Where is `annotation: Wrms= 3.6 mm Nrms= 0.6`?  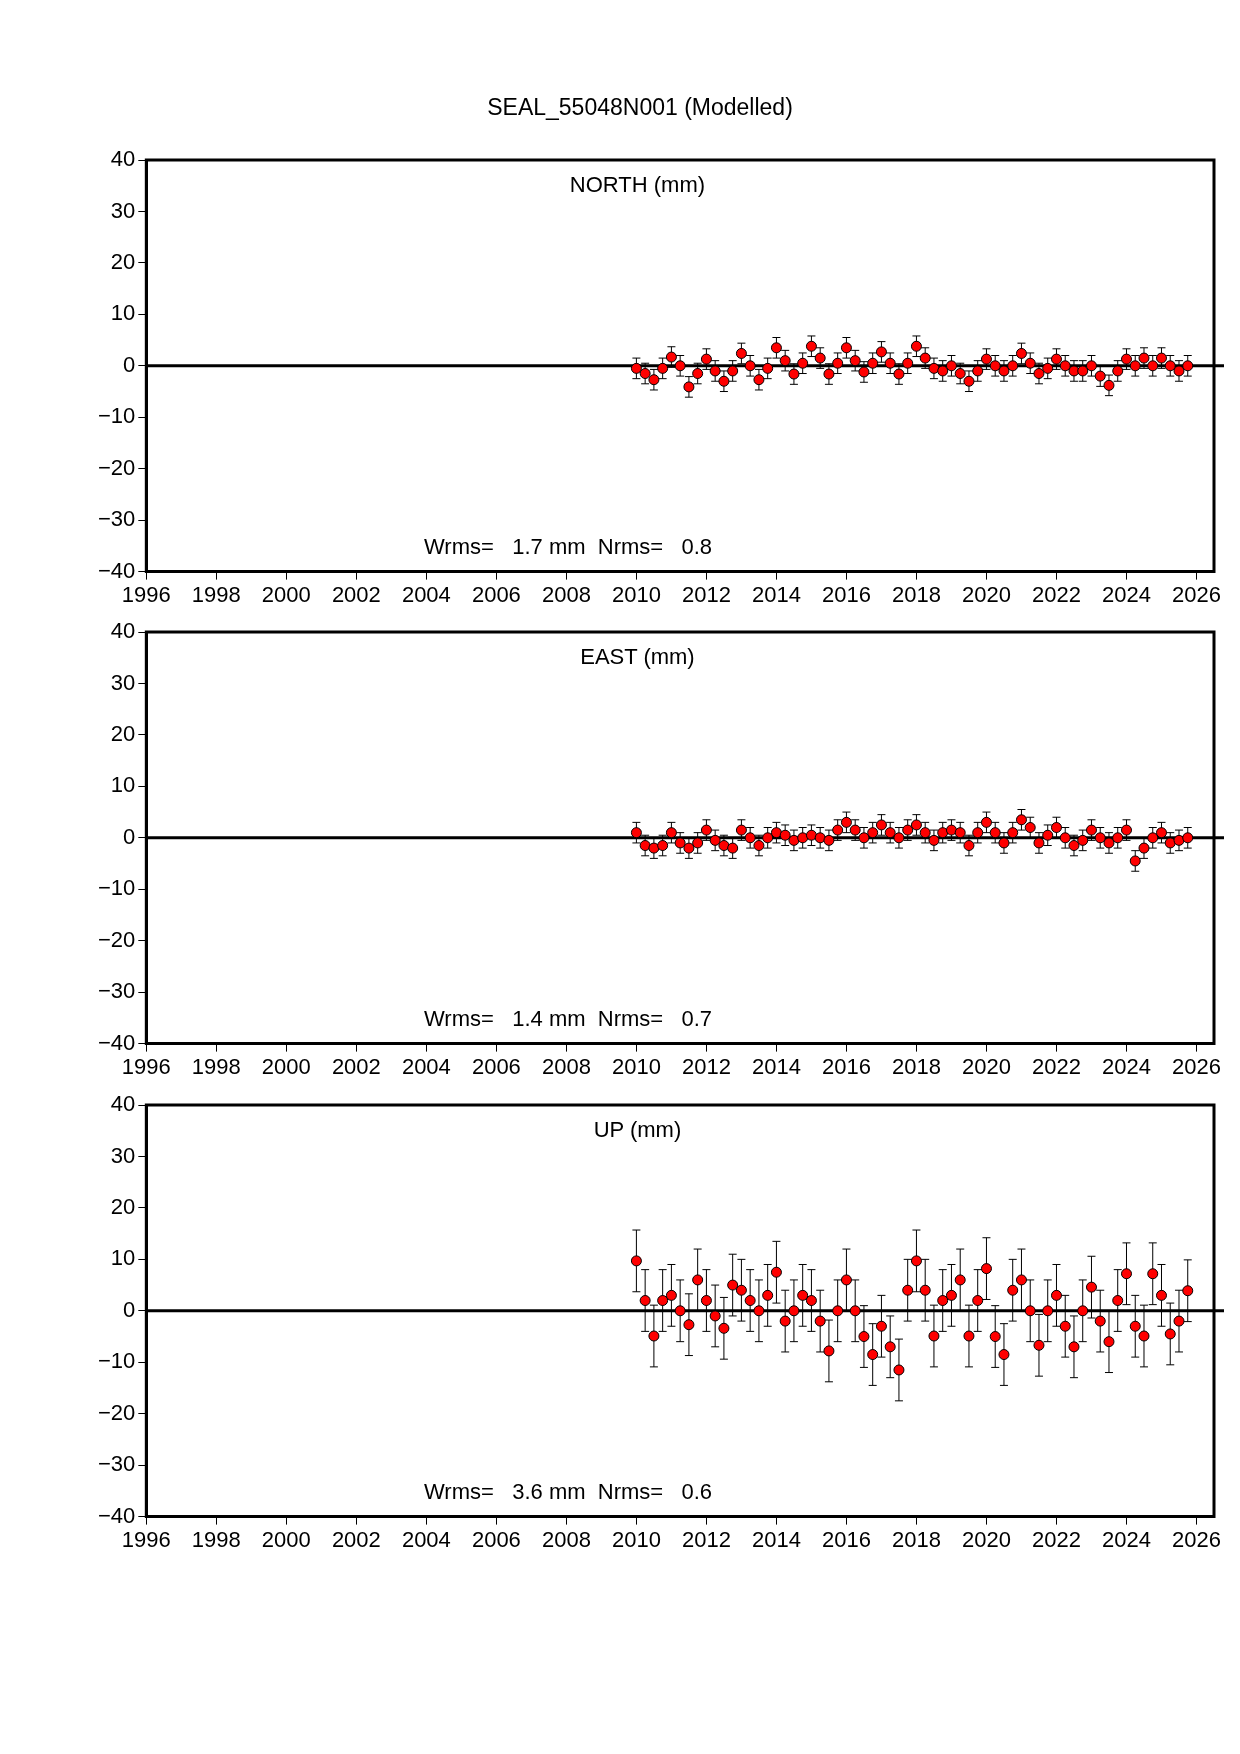 annotation: Wrms= 3.6 mm Nrms= 0.6 is located at coordinates (568, 1491).